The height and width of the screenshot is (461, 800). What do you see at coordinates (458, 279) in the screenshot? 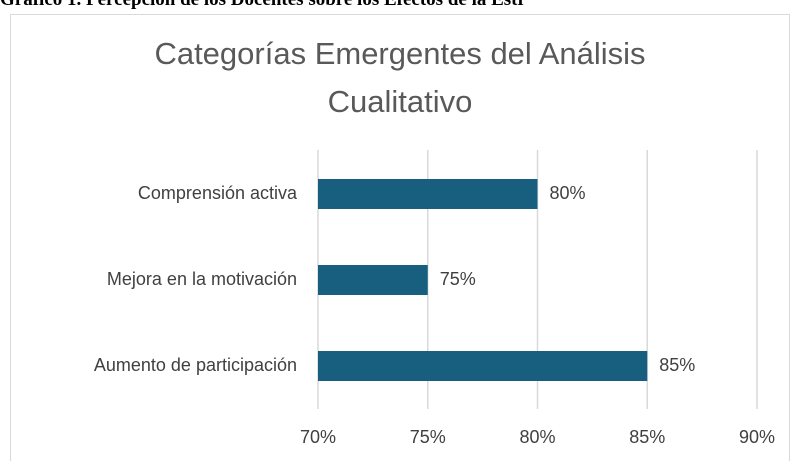
I see `data-label: 75%` at bounding box center [458, 279].